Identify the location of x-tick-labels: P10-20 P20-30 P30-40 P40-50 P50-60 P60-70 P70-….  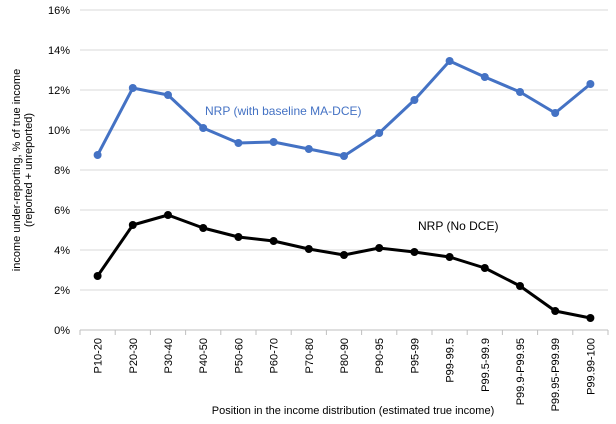
(345, 374).